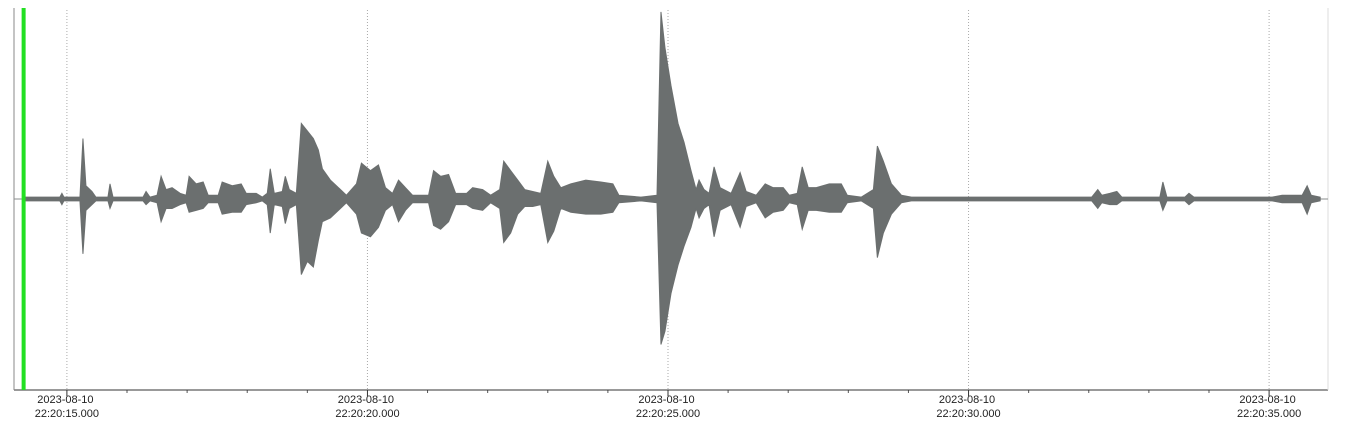 This screenshot has height=426, width=1346. I want to click on x-tick-label: 2023-08-10 22:20:20.000, so click(367, 407).